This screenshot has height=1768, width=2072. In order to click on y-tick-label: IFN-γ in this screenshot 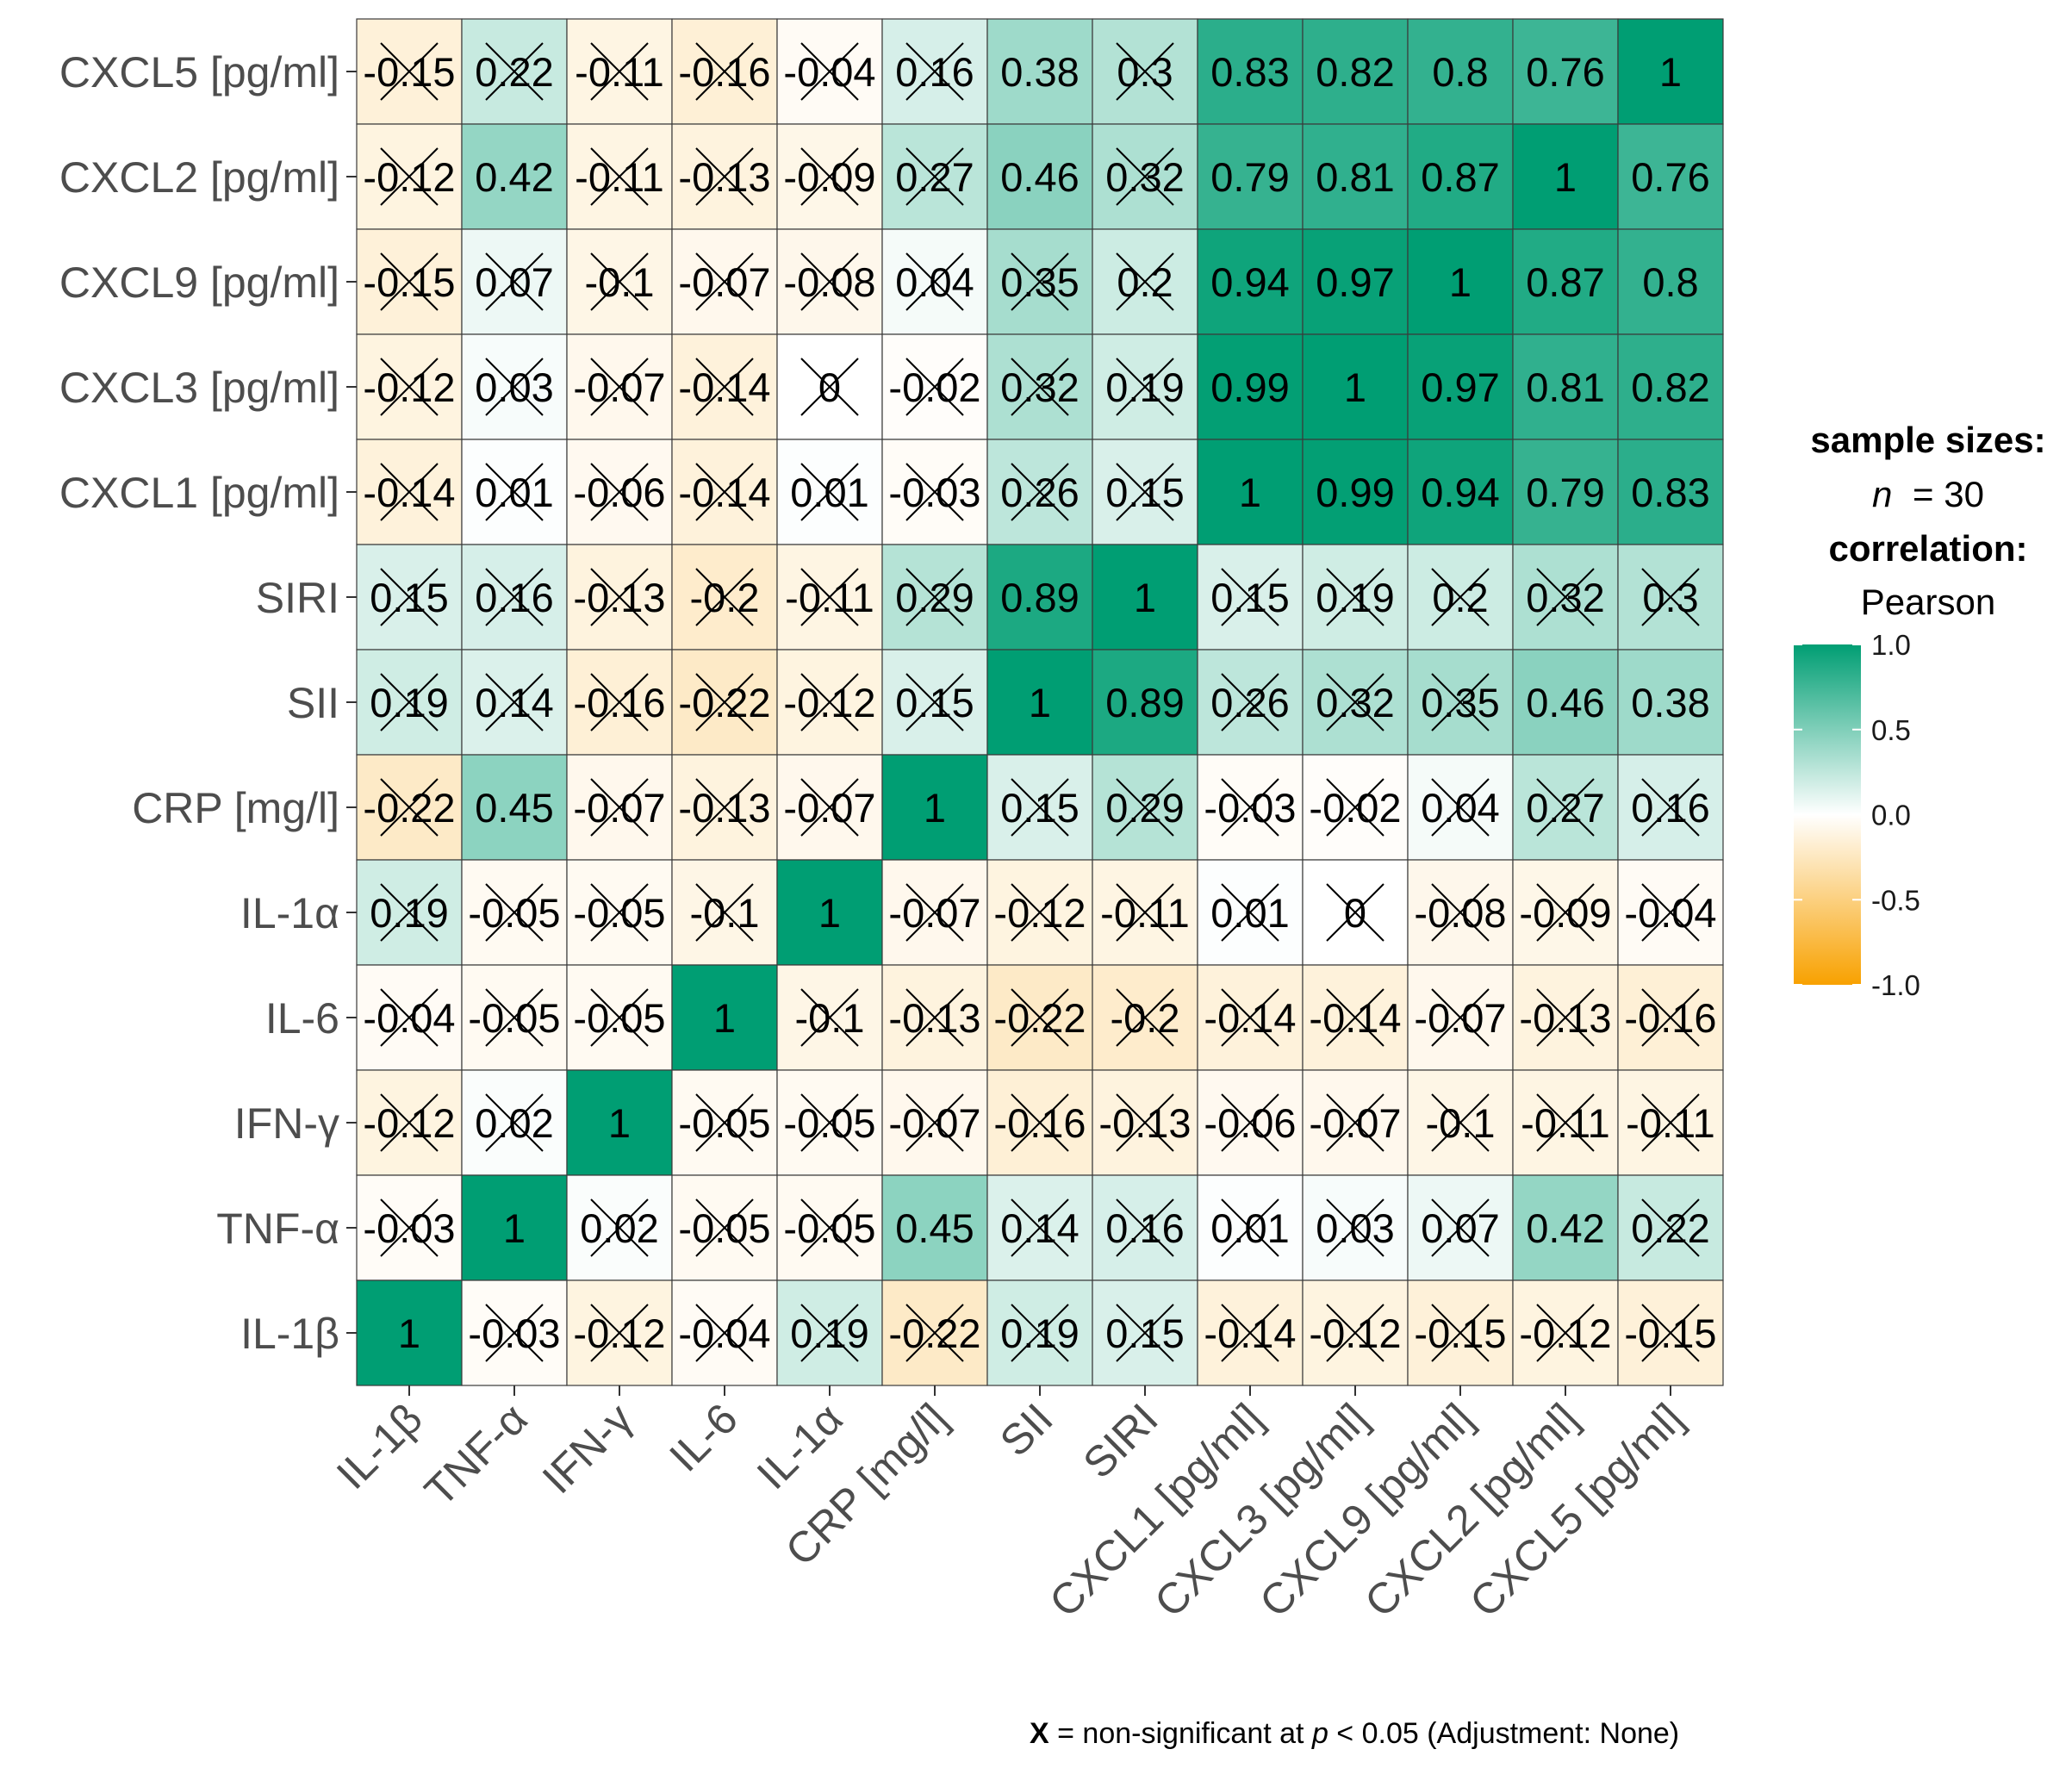, I will do `click(287, 1123)`.